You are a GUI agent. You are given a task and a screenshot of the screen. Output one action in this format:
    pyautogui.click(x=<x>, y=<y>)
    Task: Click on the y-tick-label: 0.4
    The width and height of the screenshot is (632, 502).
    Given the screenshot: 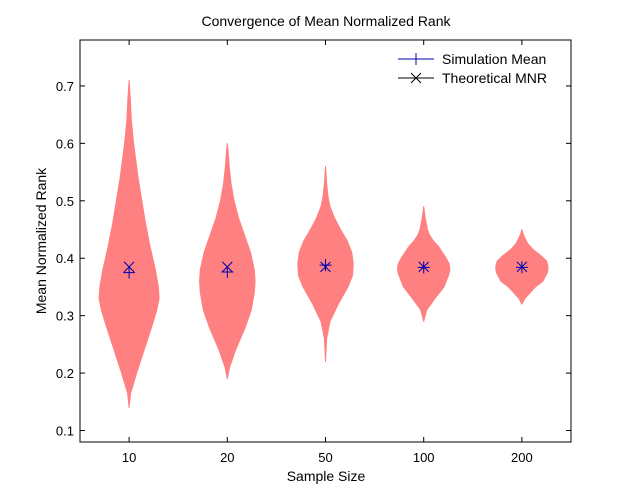 What is the action you would take?
    pyautogui.click(x=65, y=258)
    